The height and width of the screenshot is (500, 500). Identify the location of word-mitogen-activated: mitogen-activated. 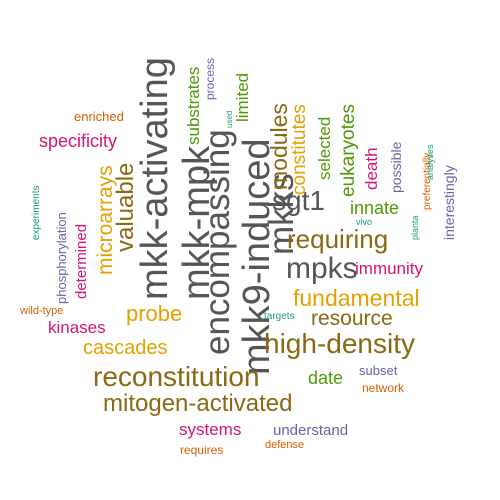
(198, 403).